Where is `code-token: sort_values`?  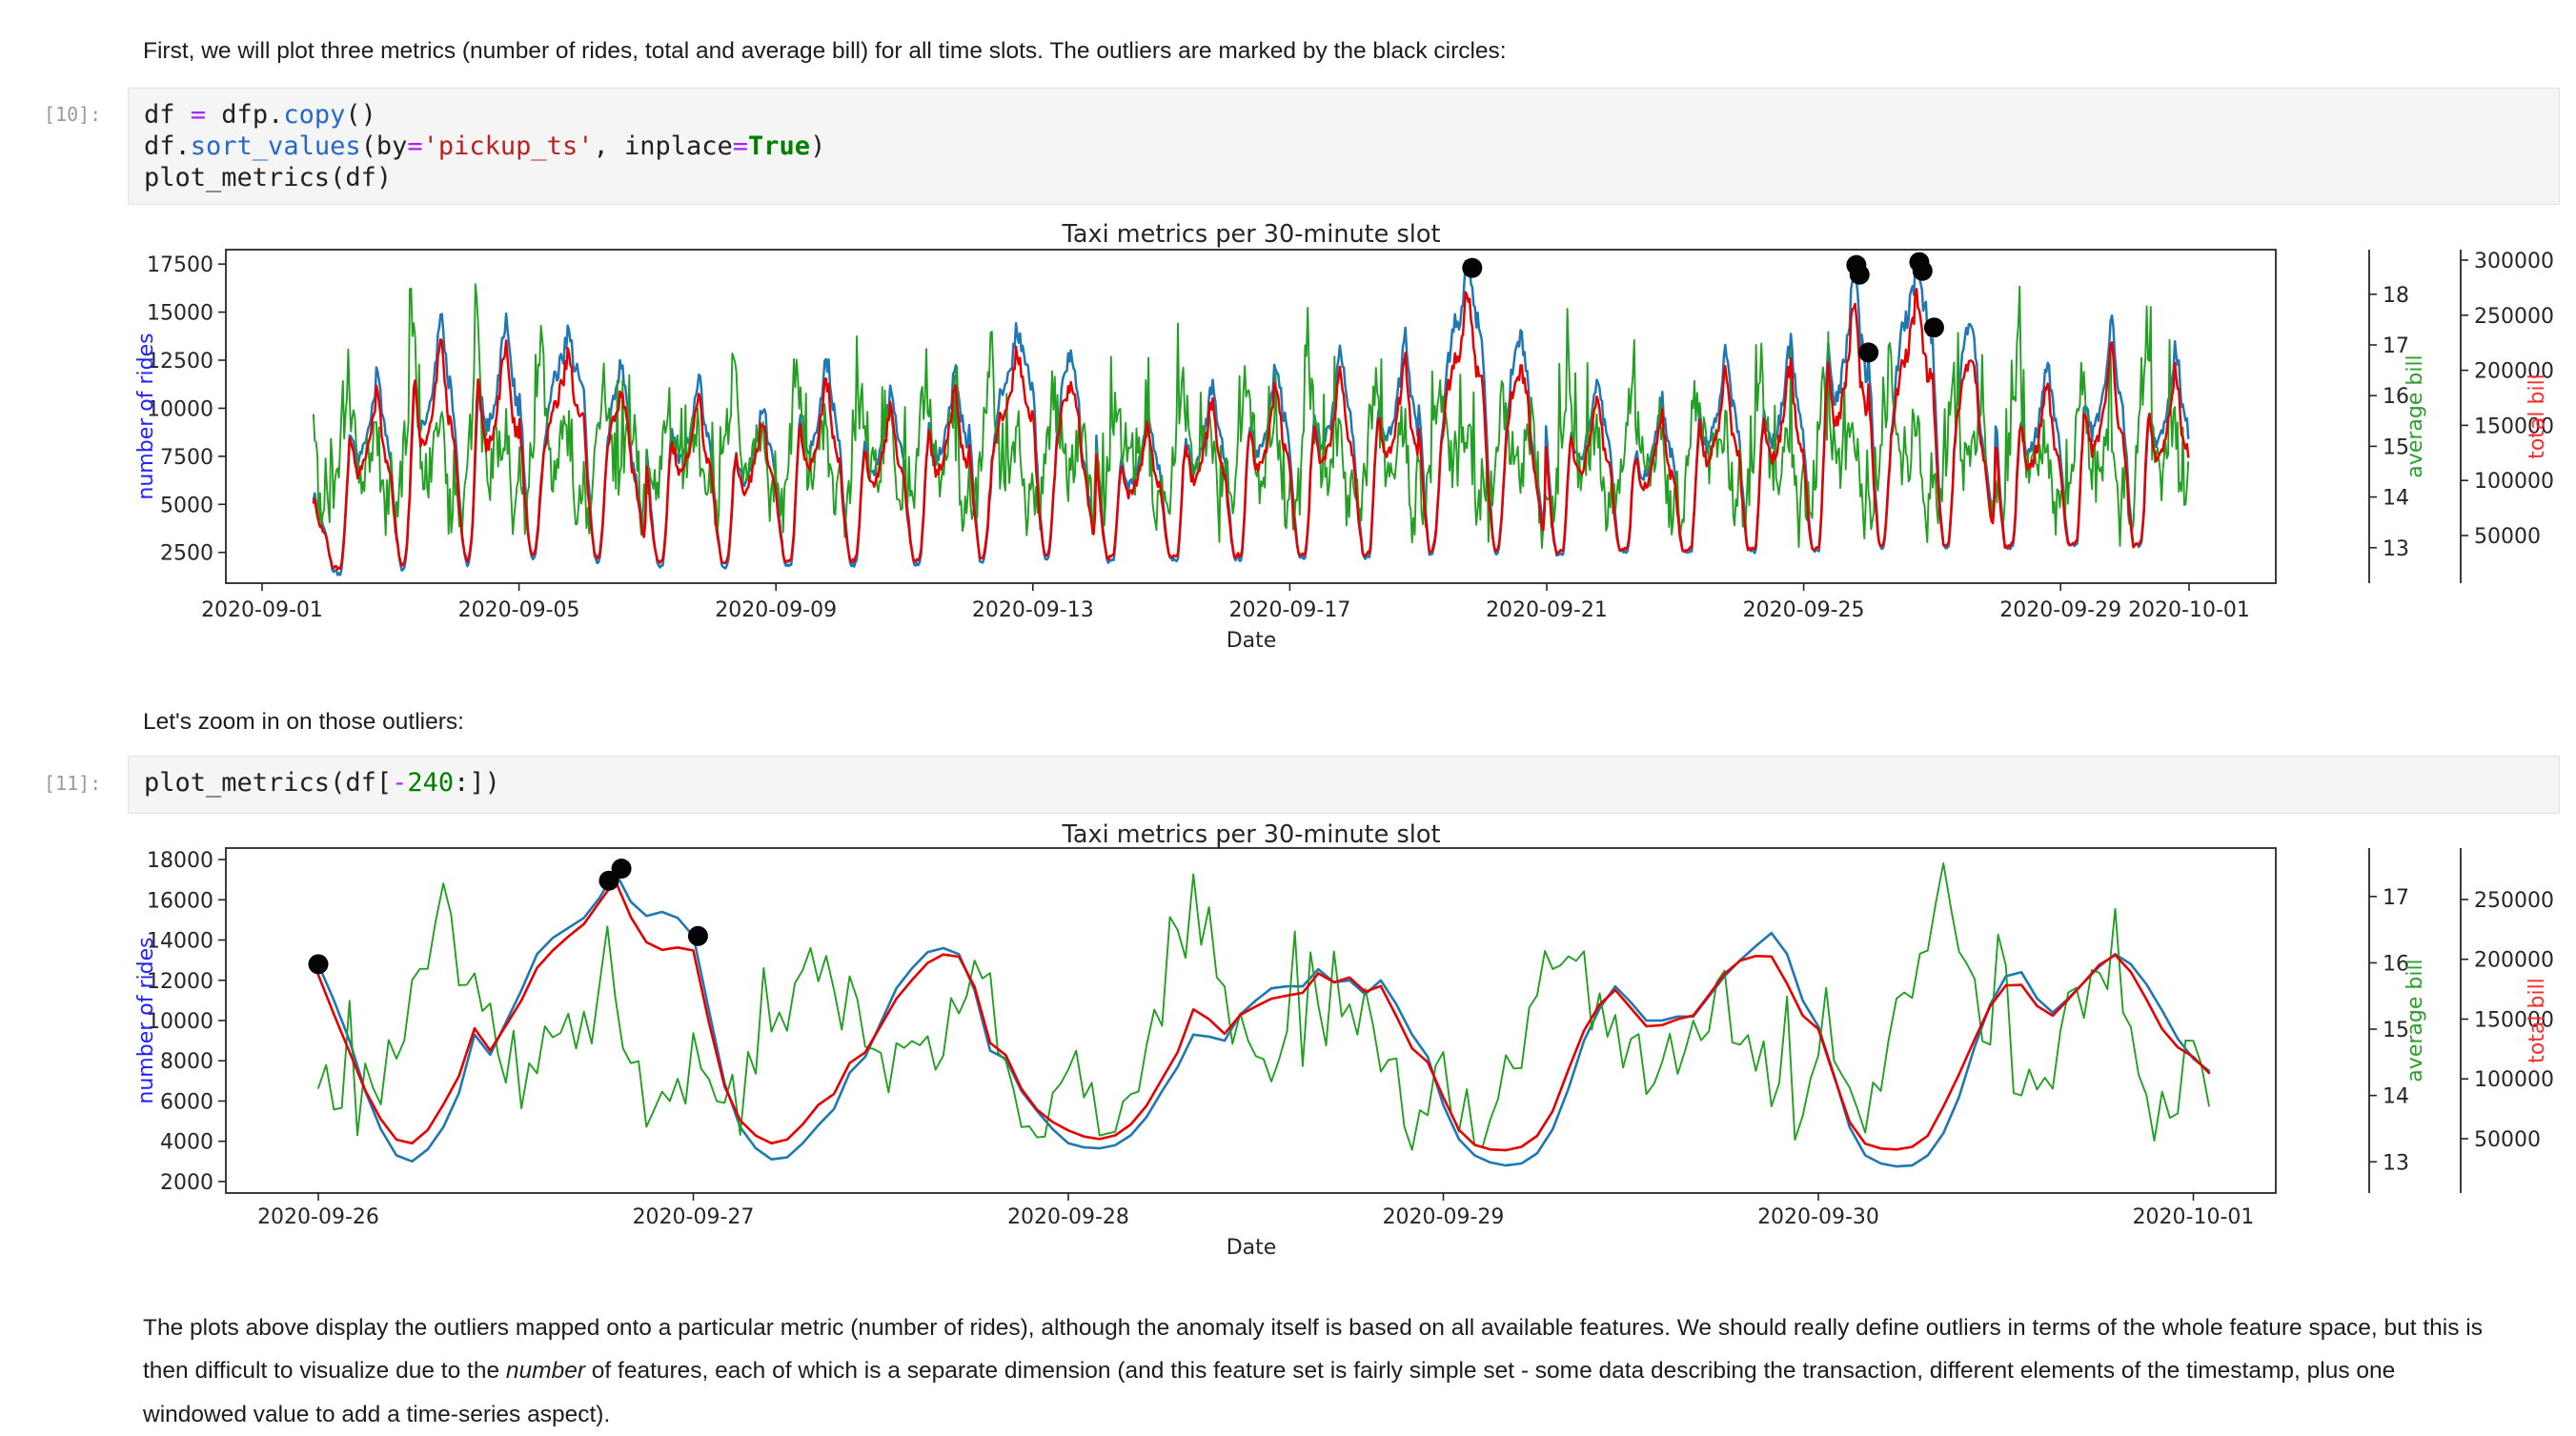 code-token: sort_values is located at coordinates (276, 146).